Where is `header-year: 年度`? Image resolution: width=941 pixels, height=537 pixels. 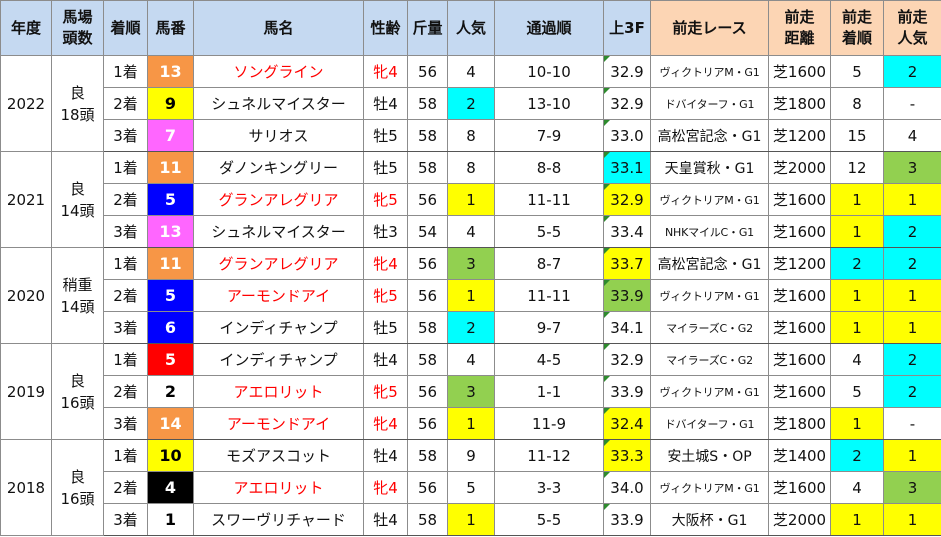
header-year: 年度 is located at coordinates (26, 28).